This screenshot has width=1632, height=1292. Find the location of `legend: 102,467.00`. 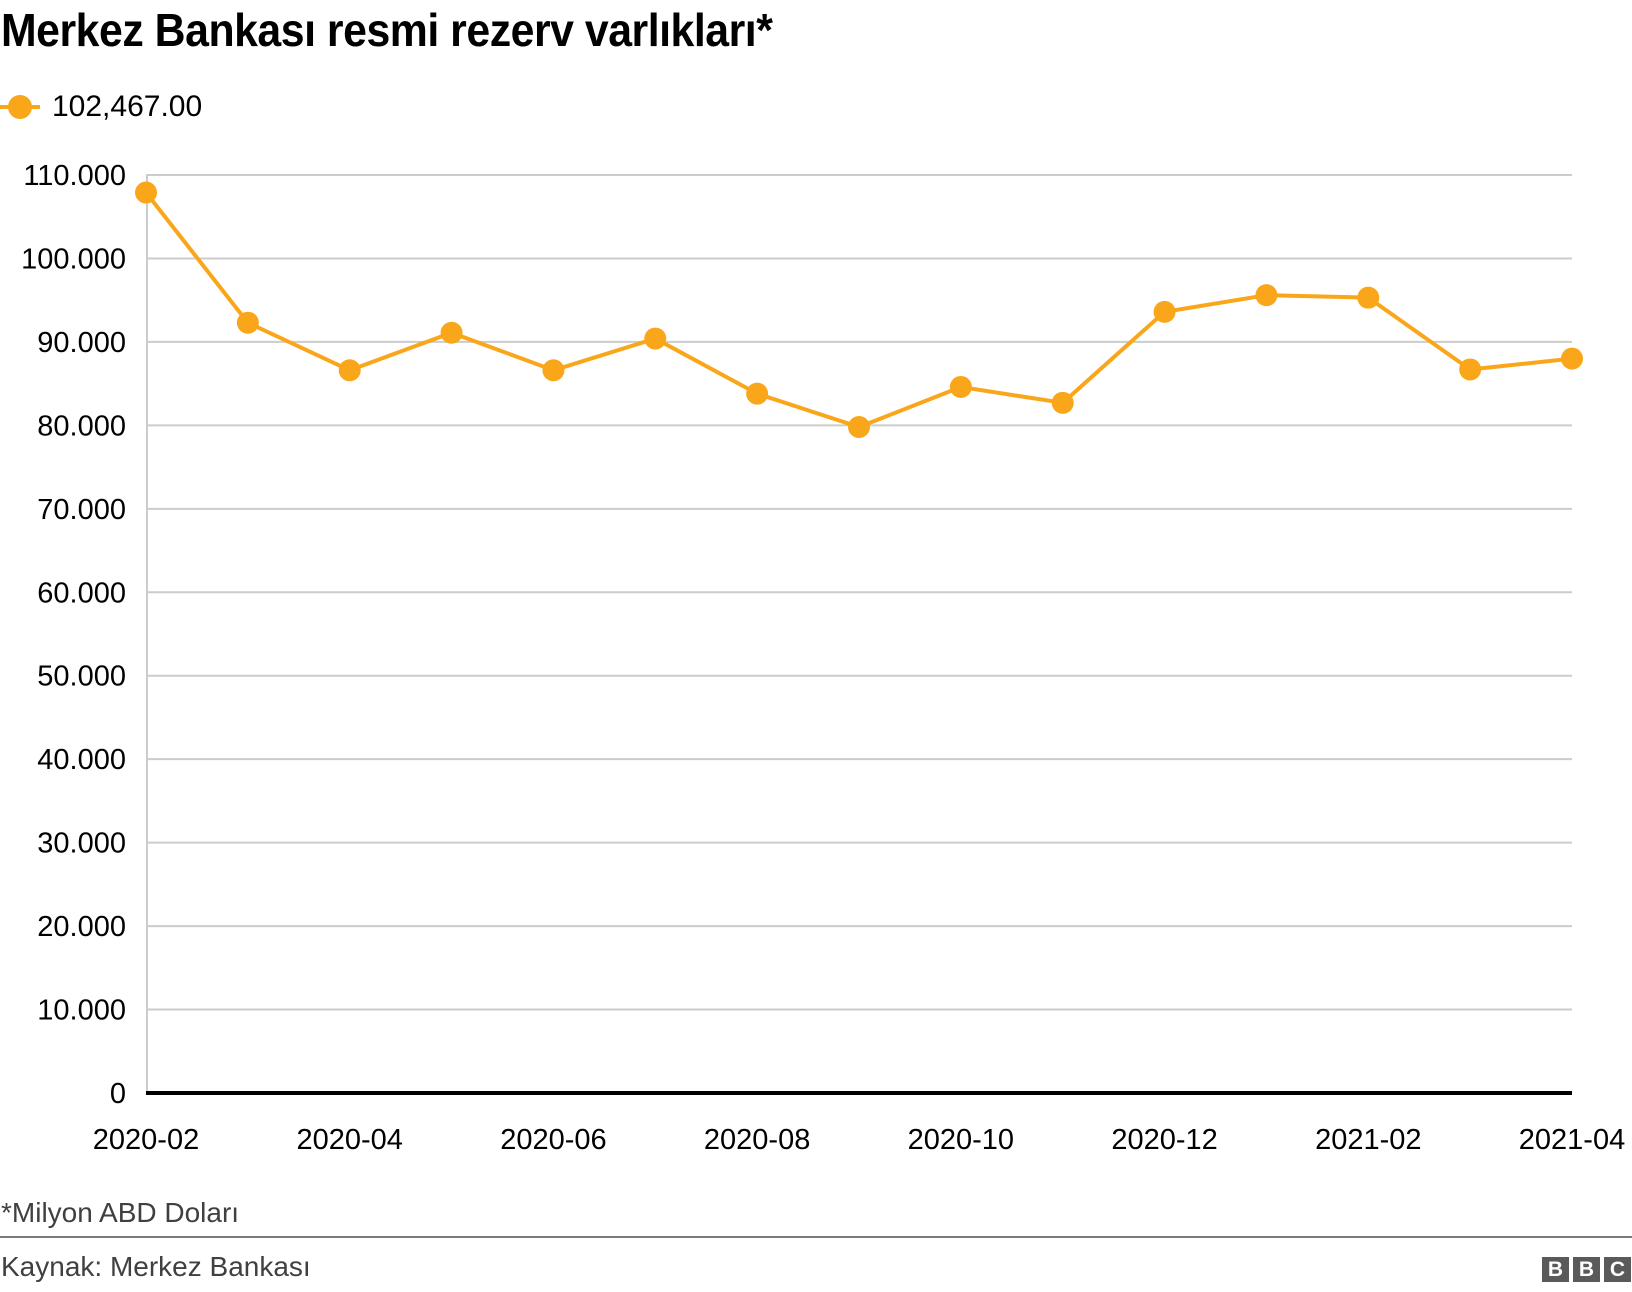

legend: 102,467.00 is located at coordinates (101, 107).